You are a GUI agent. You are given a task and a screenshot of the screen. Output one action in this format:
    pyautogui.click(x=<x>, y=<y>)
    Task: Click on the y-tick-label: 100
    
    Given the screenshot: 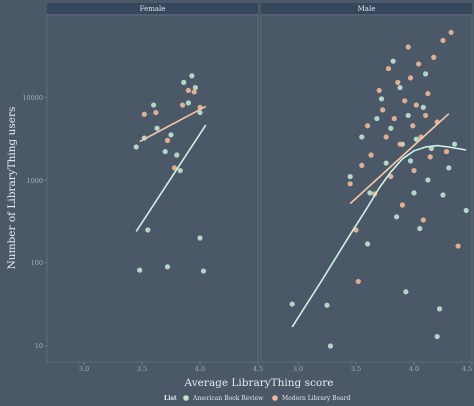 What is the action you would take?
    pyautogui.click(x=37, y=263)
    